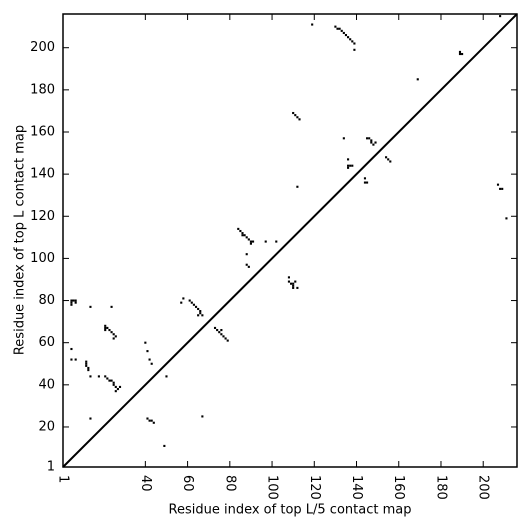 This screenshot has height=531, width=531. Describe the element at coordinates (272, 487) in the screenshot. I see `x-tick-label: 100` at that location.